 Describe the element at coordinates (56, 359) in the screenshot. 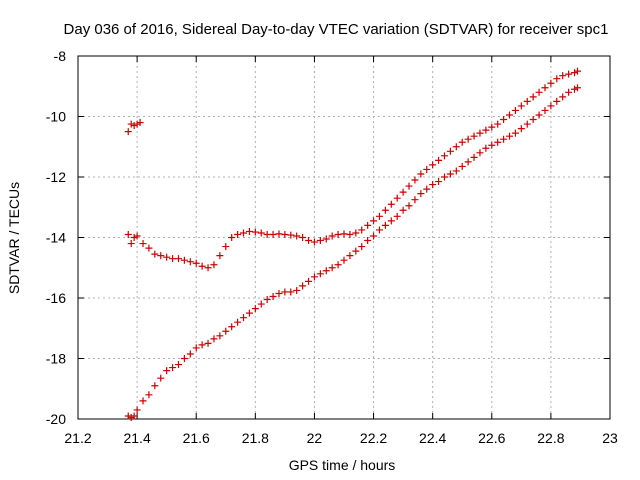

I see `y-tick-label: -18` at that location.